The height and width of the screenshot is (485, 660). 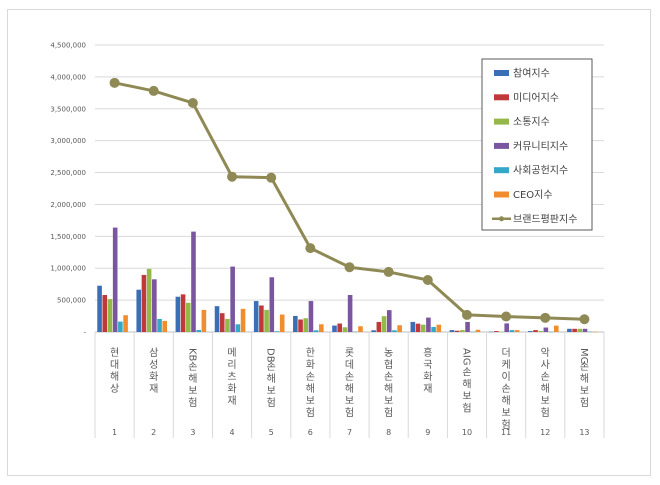 I want to click on x-rank-label: 6, so click(x=310, y=432).